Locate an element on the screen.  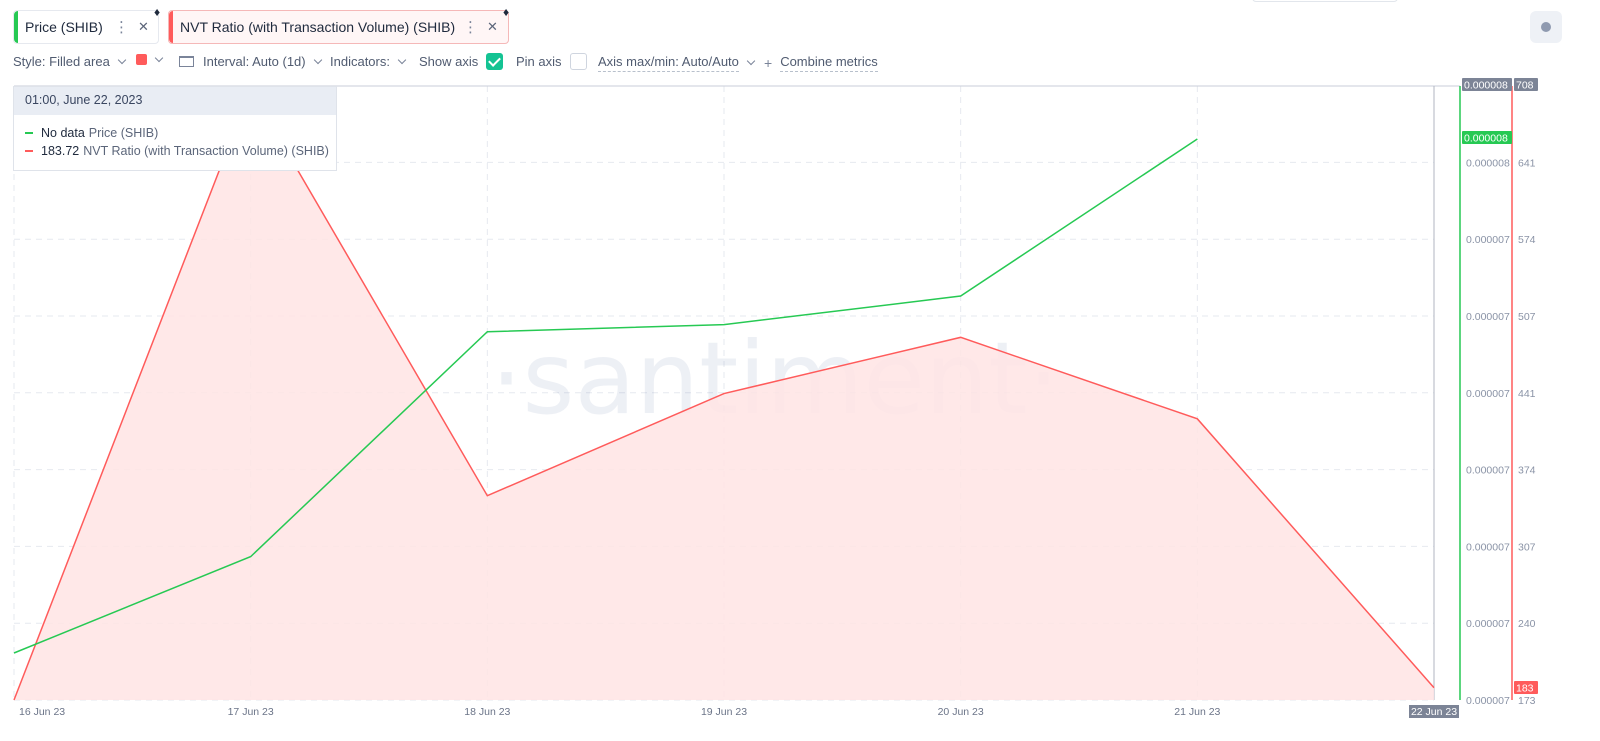
interval-dropdown: Interval: Auto (1d) is located at coordinates (250, 61).